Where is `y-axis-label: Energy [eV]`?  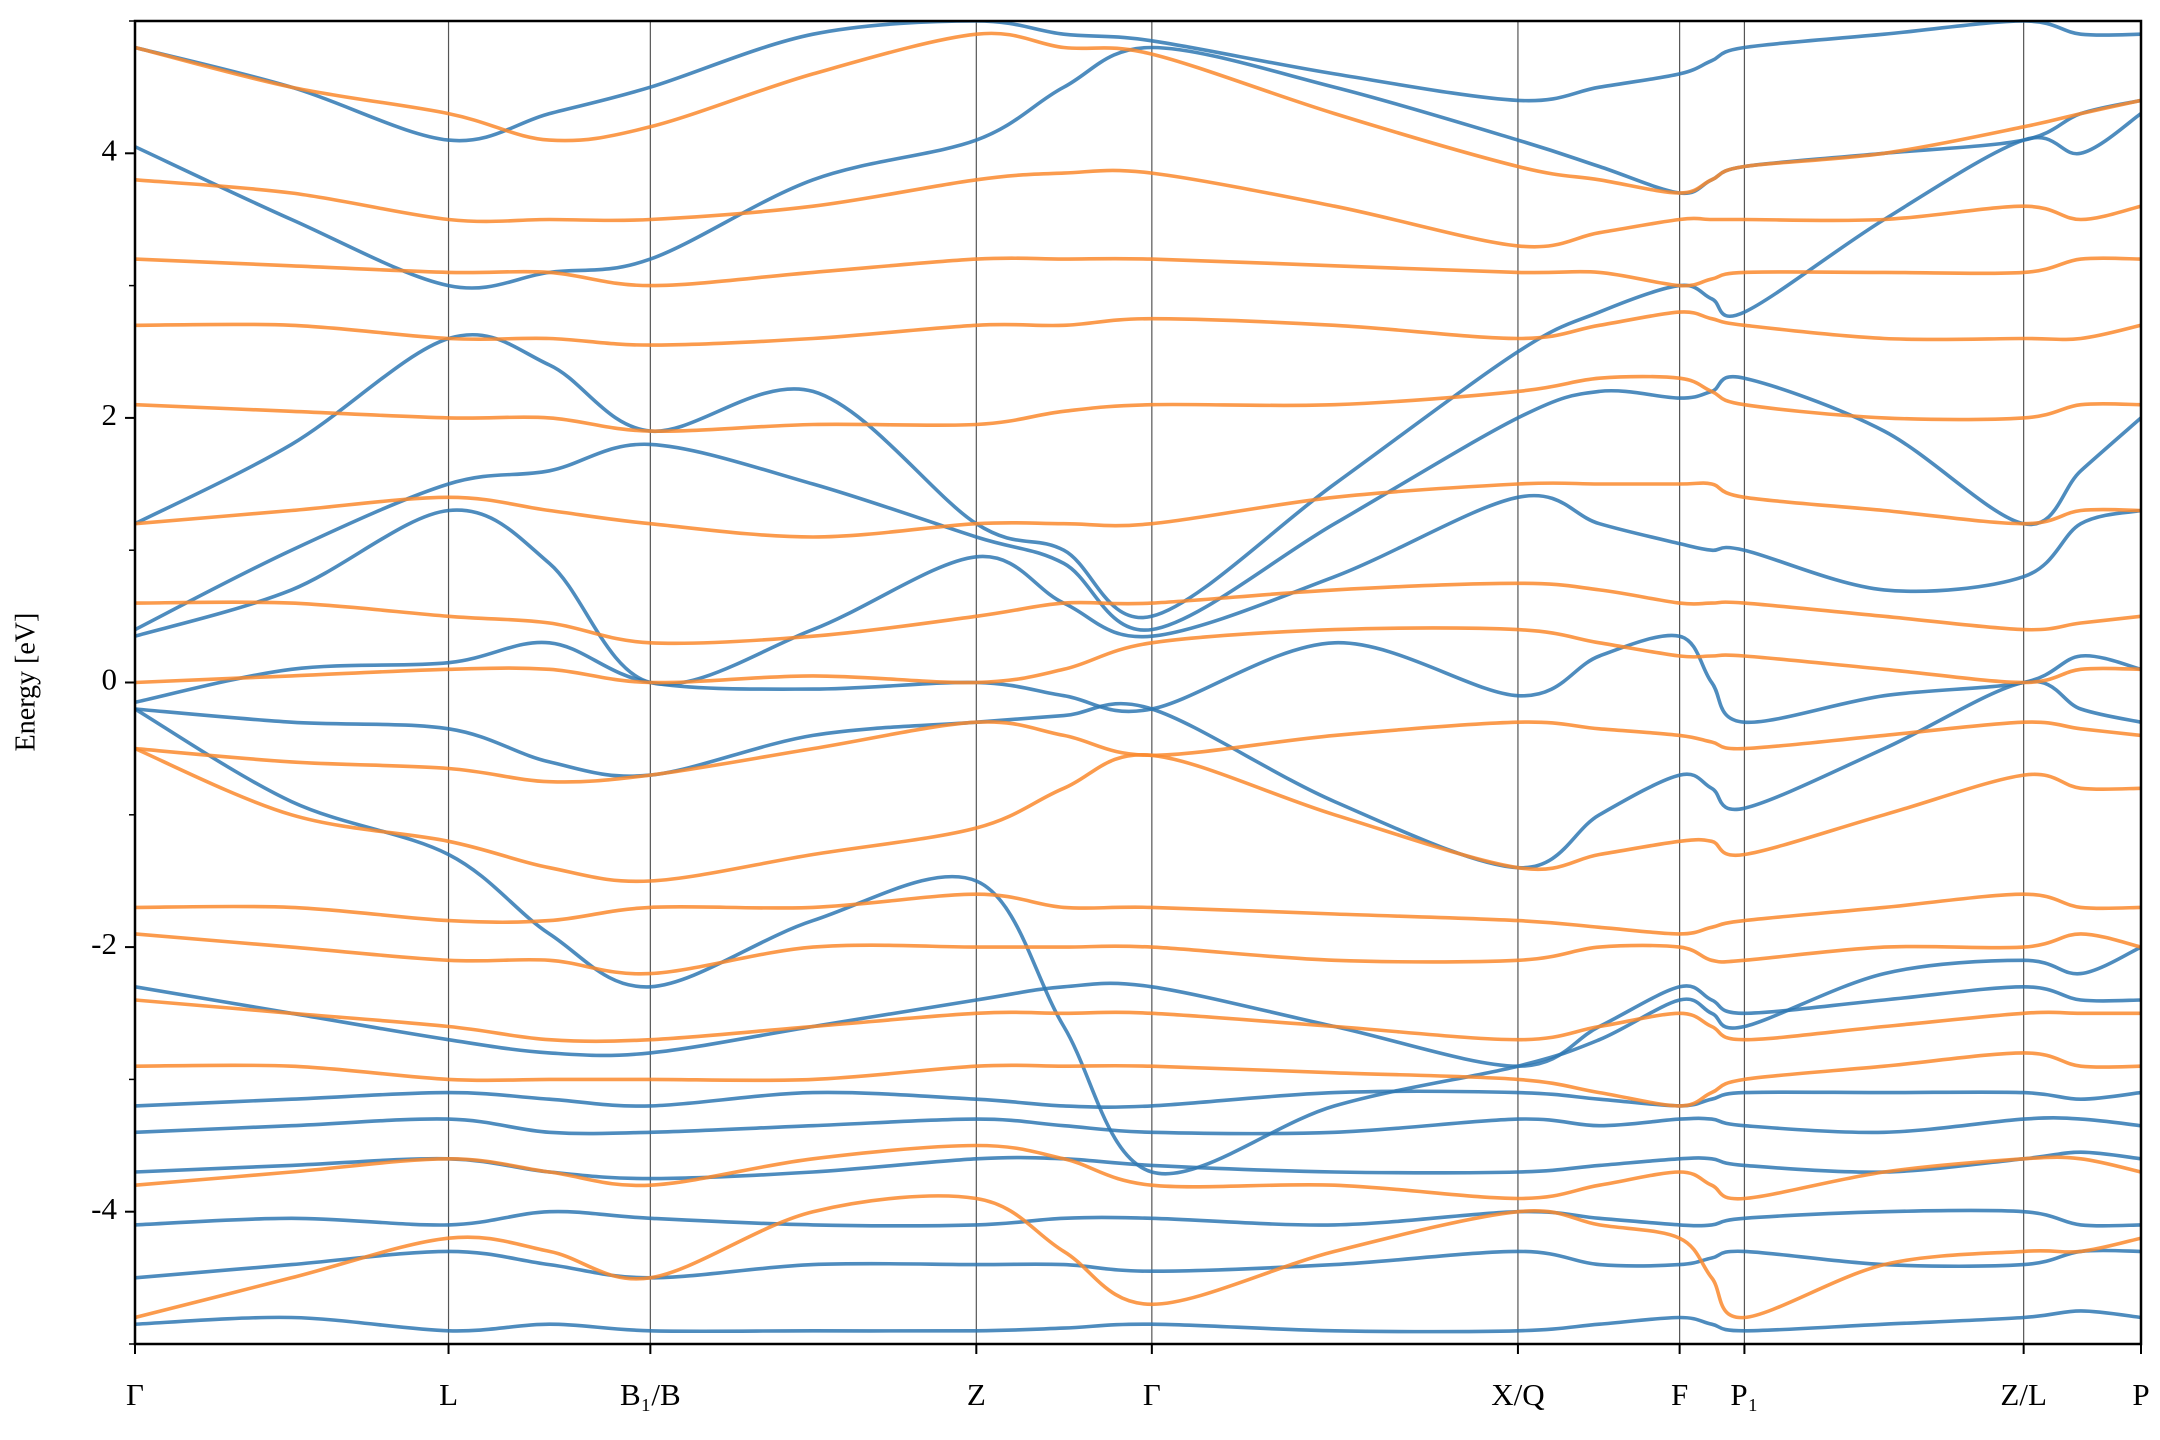 y-axis-label: Energy [eV] is located at coordinates (25, 682).